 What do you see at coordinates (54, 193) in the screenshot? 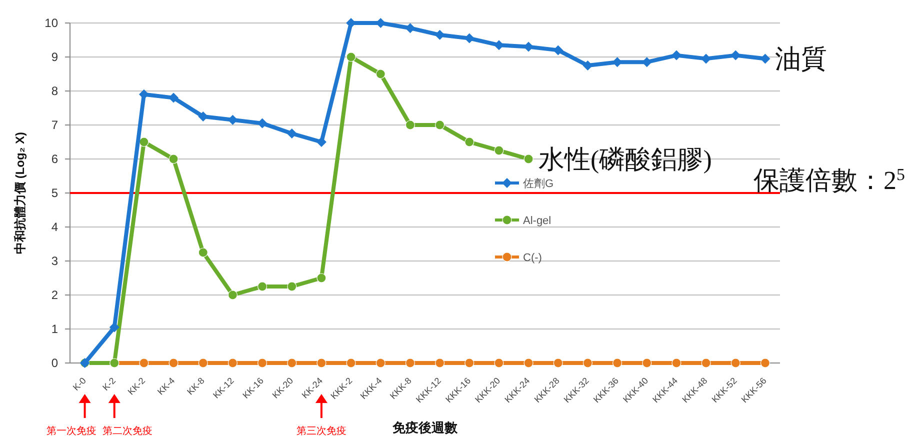
I see `y-tick-label: 5` at bounding box center [54, 193].